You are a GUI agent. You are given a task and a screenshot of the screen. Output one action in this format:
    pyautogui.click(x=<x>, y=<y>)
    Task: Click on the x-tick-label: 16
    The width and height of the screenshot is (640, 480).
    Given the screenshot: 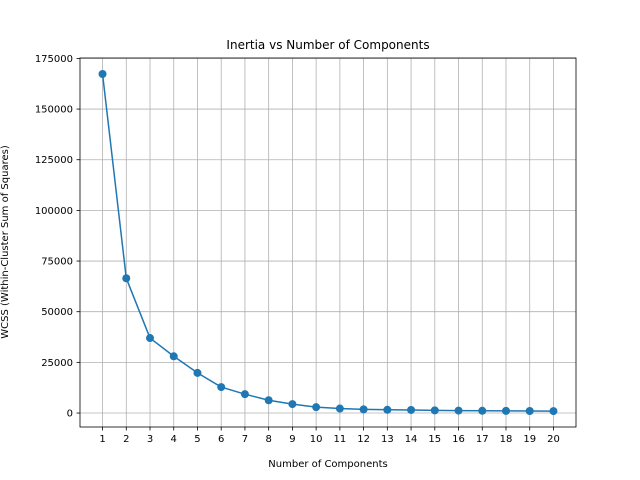 What is the action you would take?
    pyautogui.click(x=458, y=439)
    